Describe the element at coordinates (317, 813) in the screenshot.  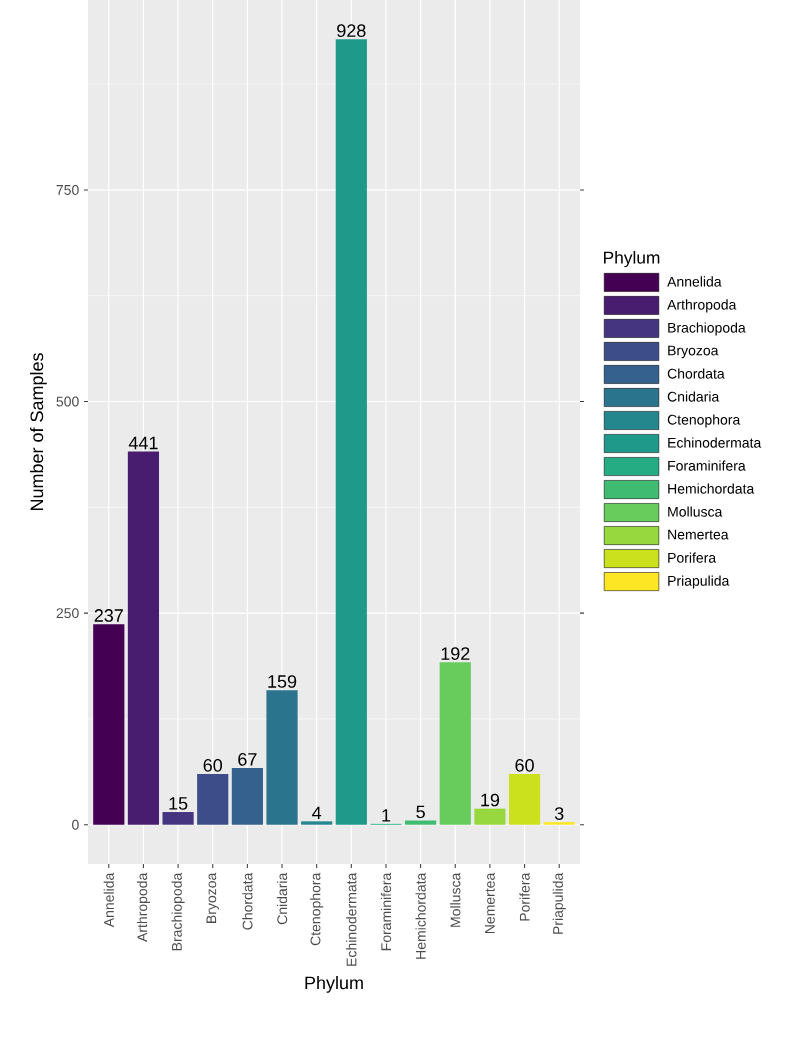
I see `data-label: 4` at that location.